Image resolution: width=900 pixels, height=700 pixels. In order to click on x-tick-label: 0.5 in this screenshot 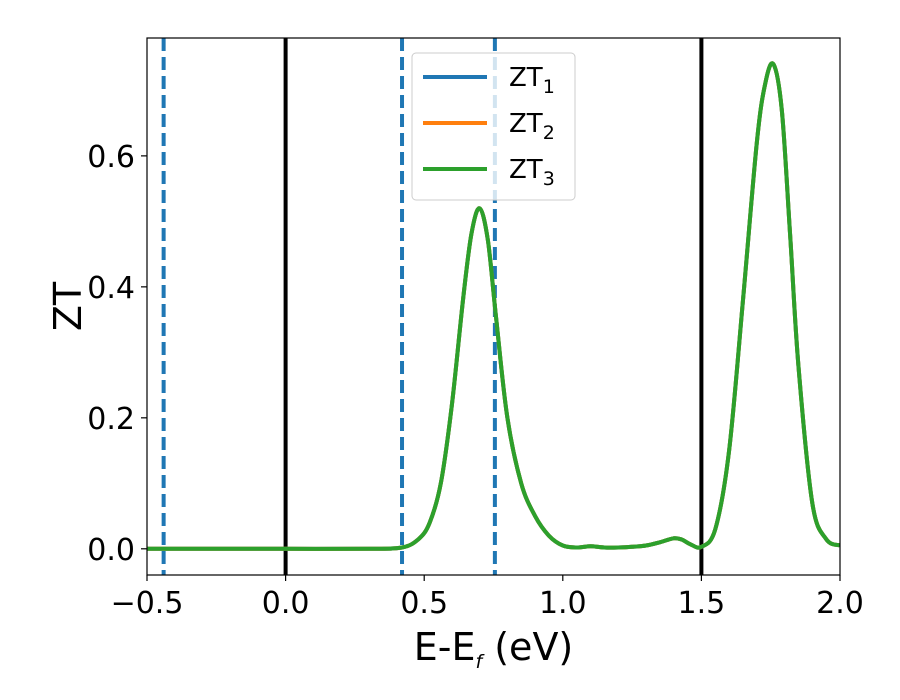, I will do `click(424, 603)`.